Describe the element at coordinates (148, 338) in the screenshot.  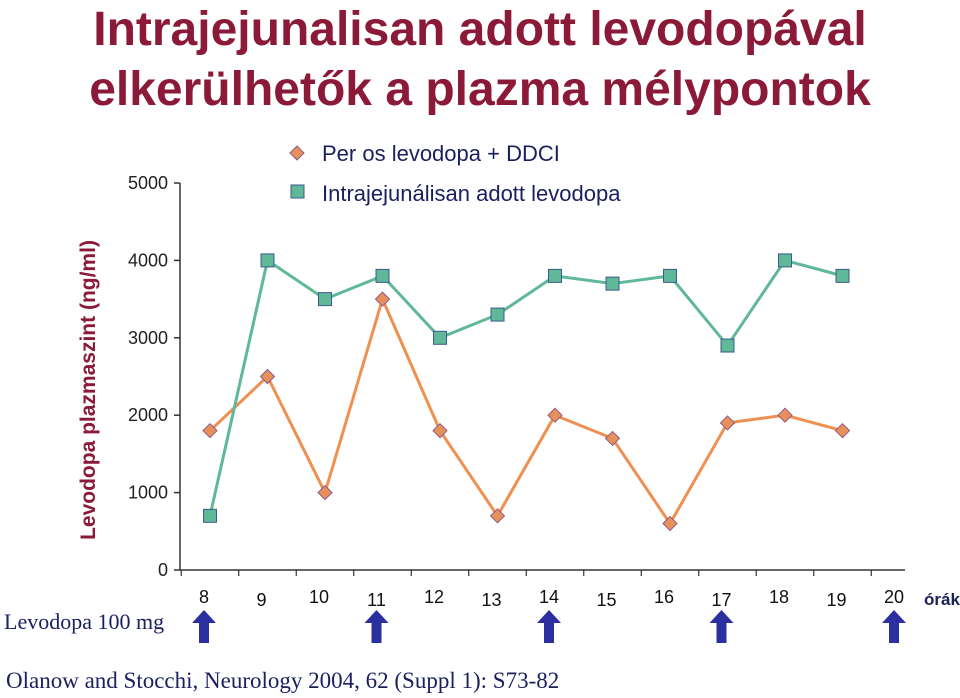
I see `y-tick-label: 3000` at that location.